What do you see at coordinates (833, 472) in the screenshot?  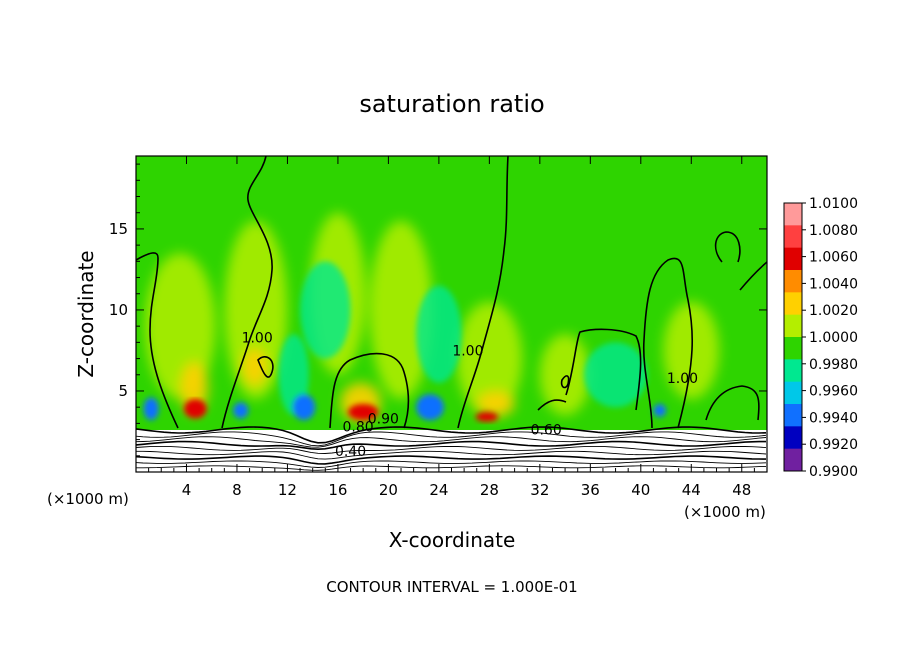 I see `colorbar-label: 0.9900` at bounding box center [833, 472].